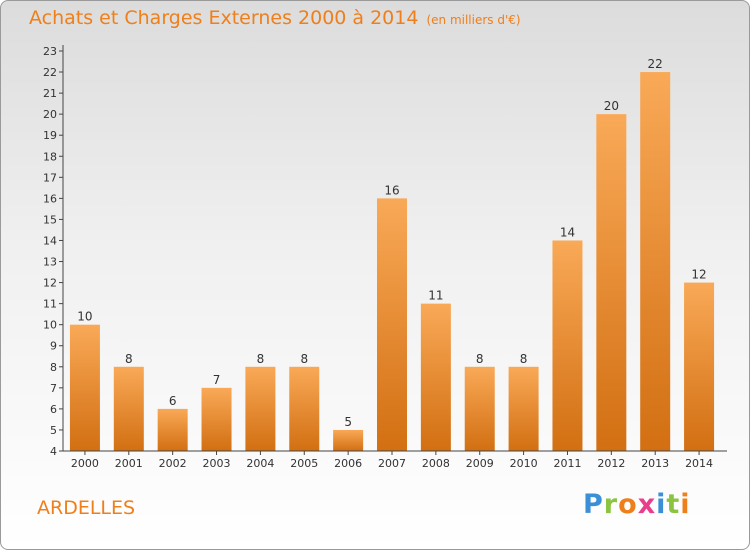 This screenshot has height=550, width=750. I want to click on value-label-2011: 14, so click(567, 232).